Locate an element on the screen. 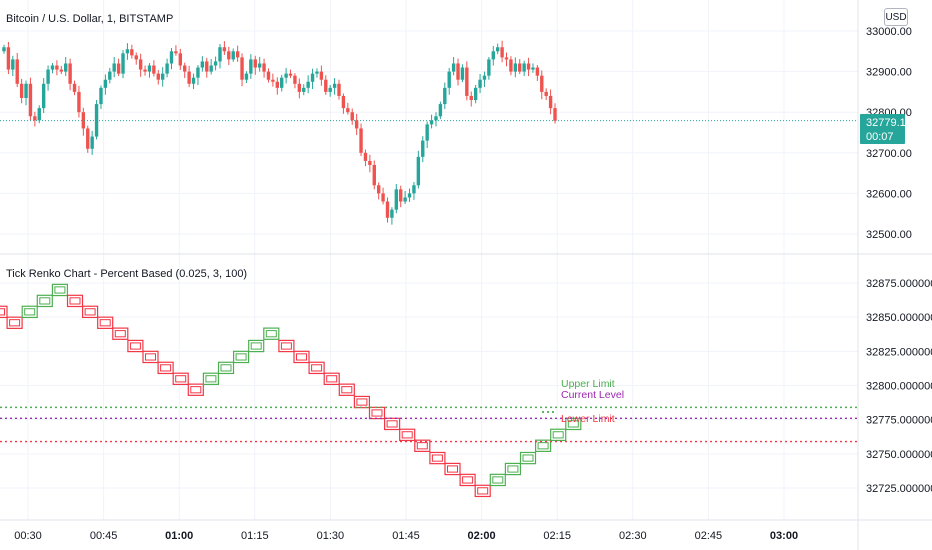  y-tick-label: 32900.00 is located at coordinates (889, 73).